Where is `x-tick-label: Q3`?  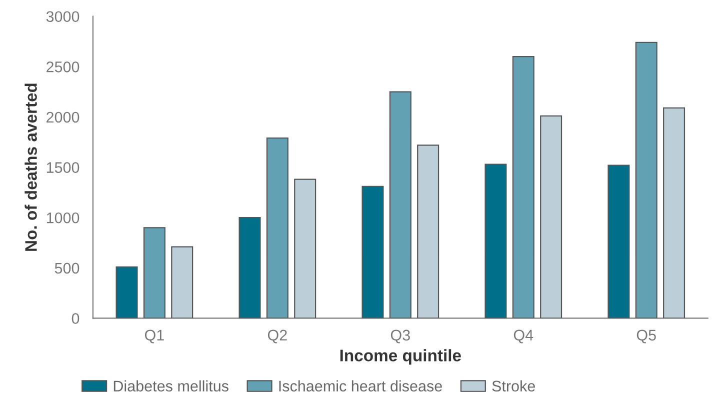 x-tick-label: Q3 is located at coordinates (400, 337).